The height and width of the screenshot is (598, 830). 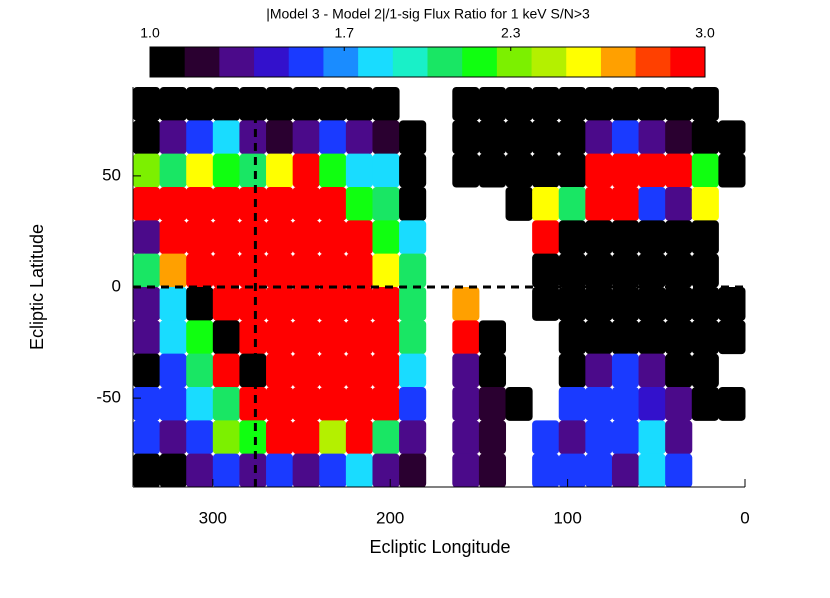 I want to click on y-axis-label: Ecliptic Latitude, so click(x=37, y=287).